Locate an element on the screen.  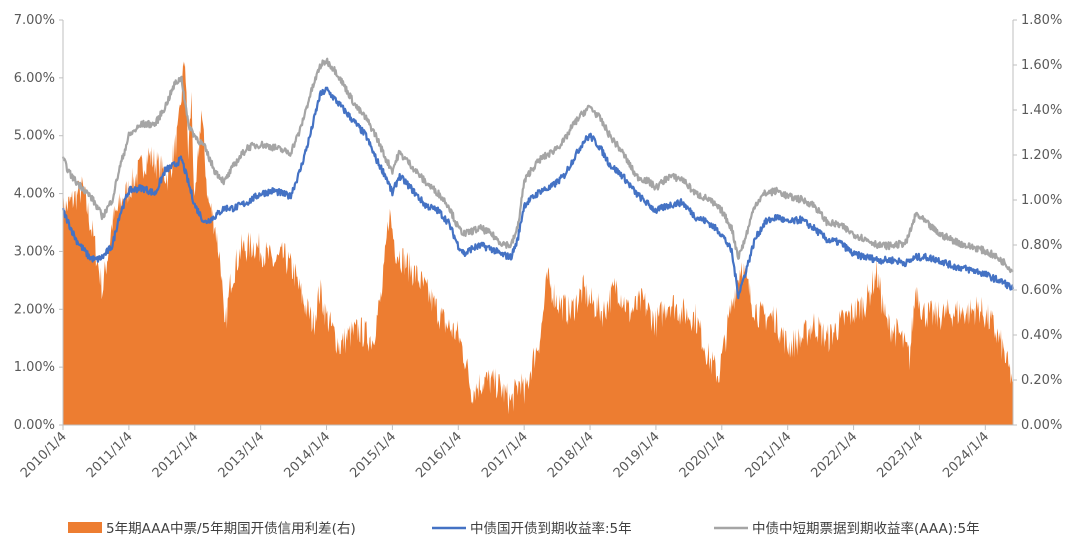
left-tick-label: 7.00% is located at coordinates (34, 20).